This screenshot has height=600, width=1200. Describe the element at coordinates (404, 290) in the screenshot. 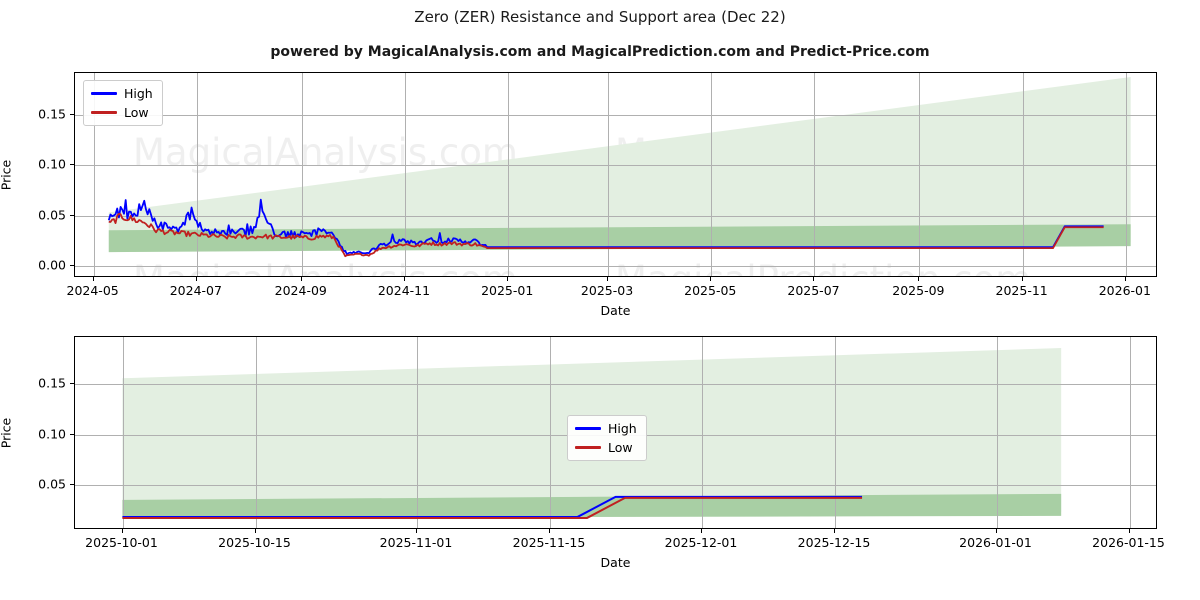

I see `x-tick-label: 2024-11` at that location.